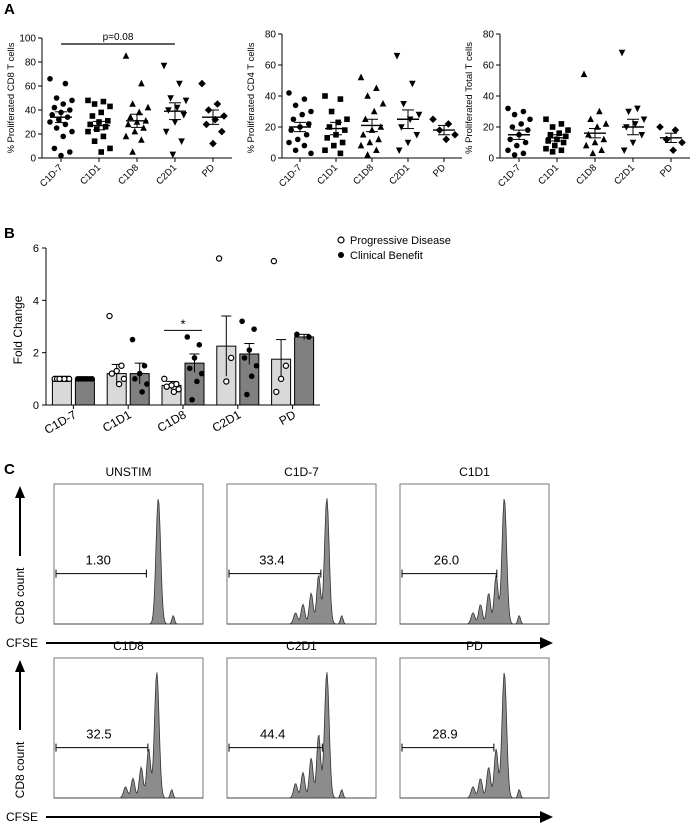 Image resolution: width=700 pixels, height=835 pixels. Describe the element at coordinates (117, 421) in the screenshot. I see `x-tick-label: C1D1` at that location.